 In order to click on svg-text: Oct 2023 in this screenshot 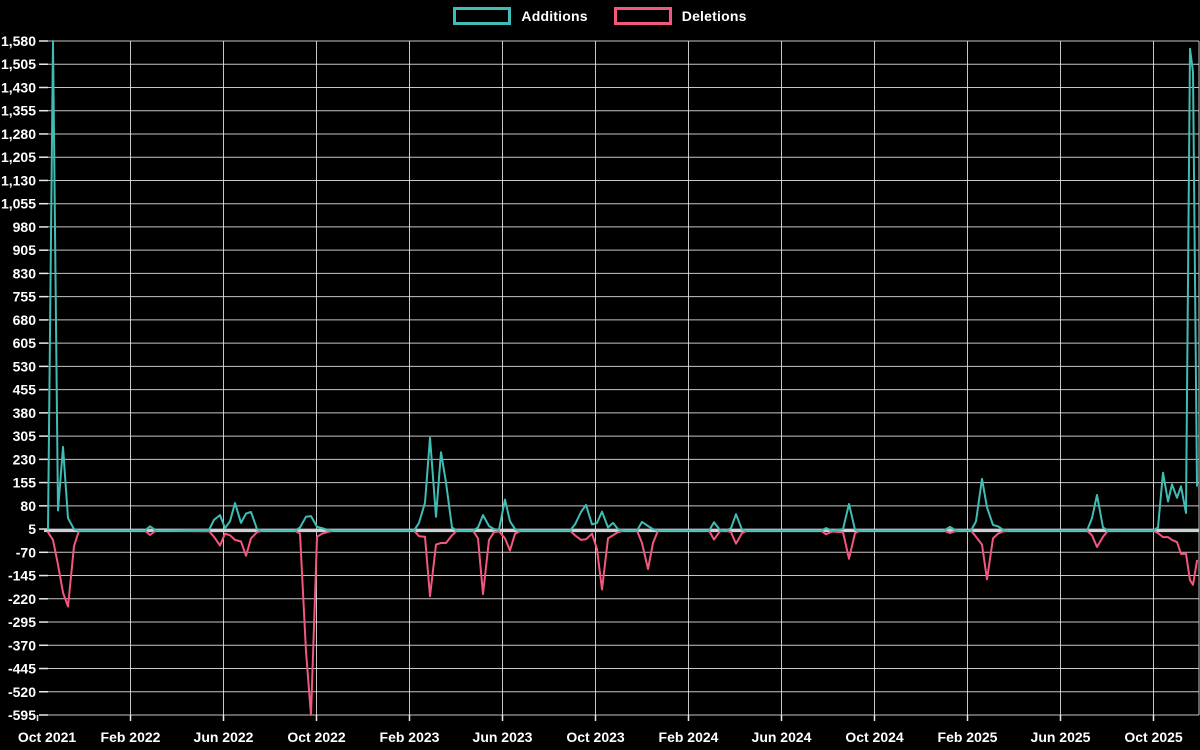, I will do `click(595, 737)`.